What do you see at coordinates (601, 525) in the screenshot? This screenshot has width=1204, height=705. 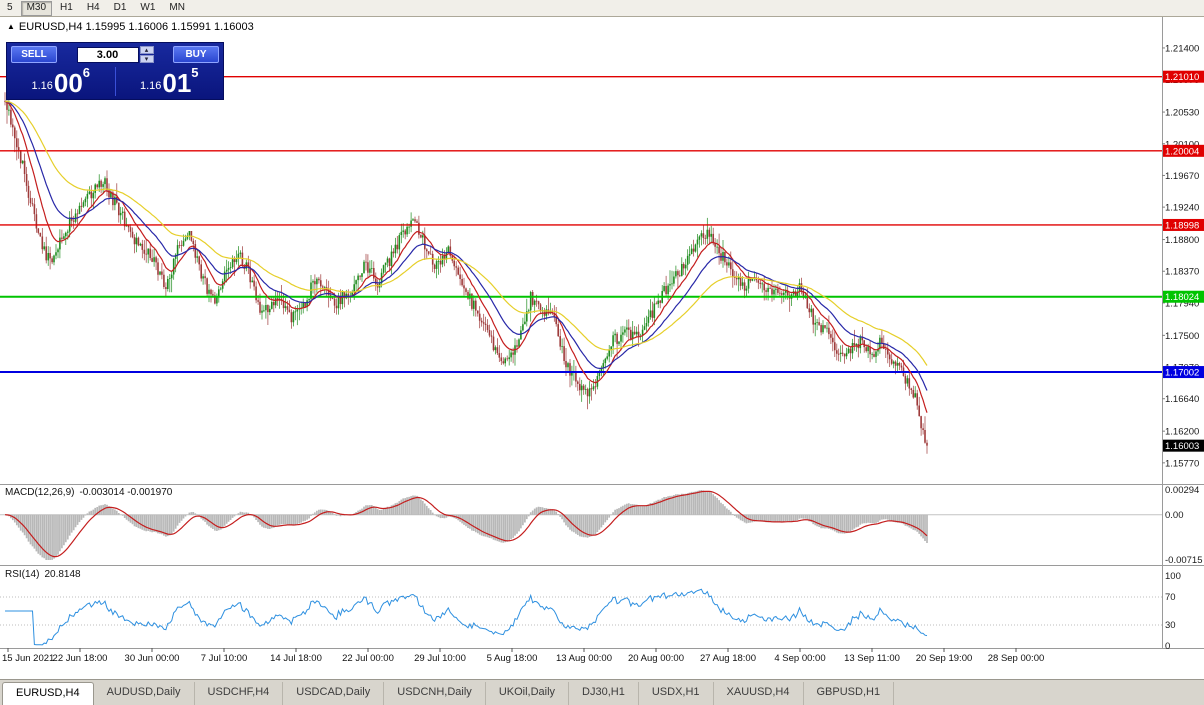 I see `macd-panel: 0.00294 0.00 -0.00715` at bounding box center [601, 525].